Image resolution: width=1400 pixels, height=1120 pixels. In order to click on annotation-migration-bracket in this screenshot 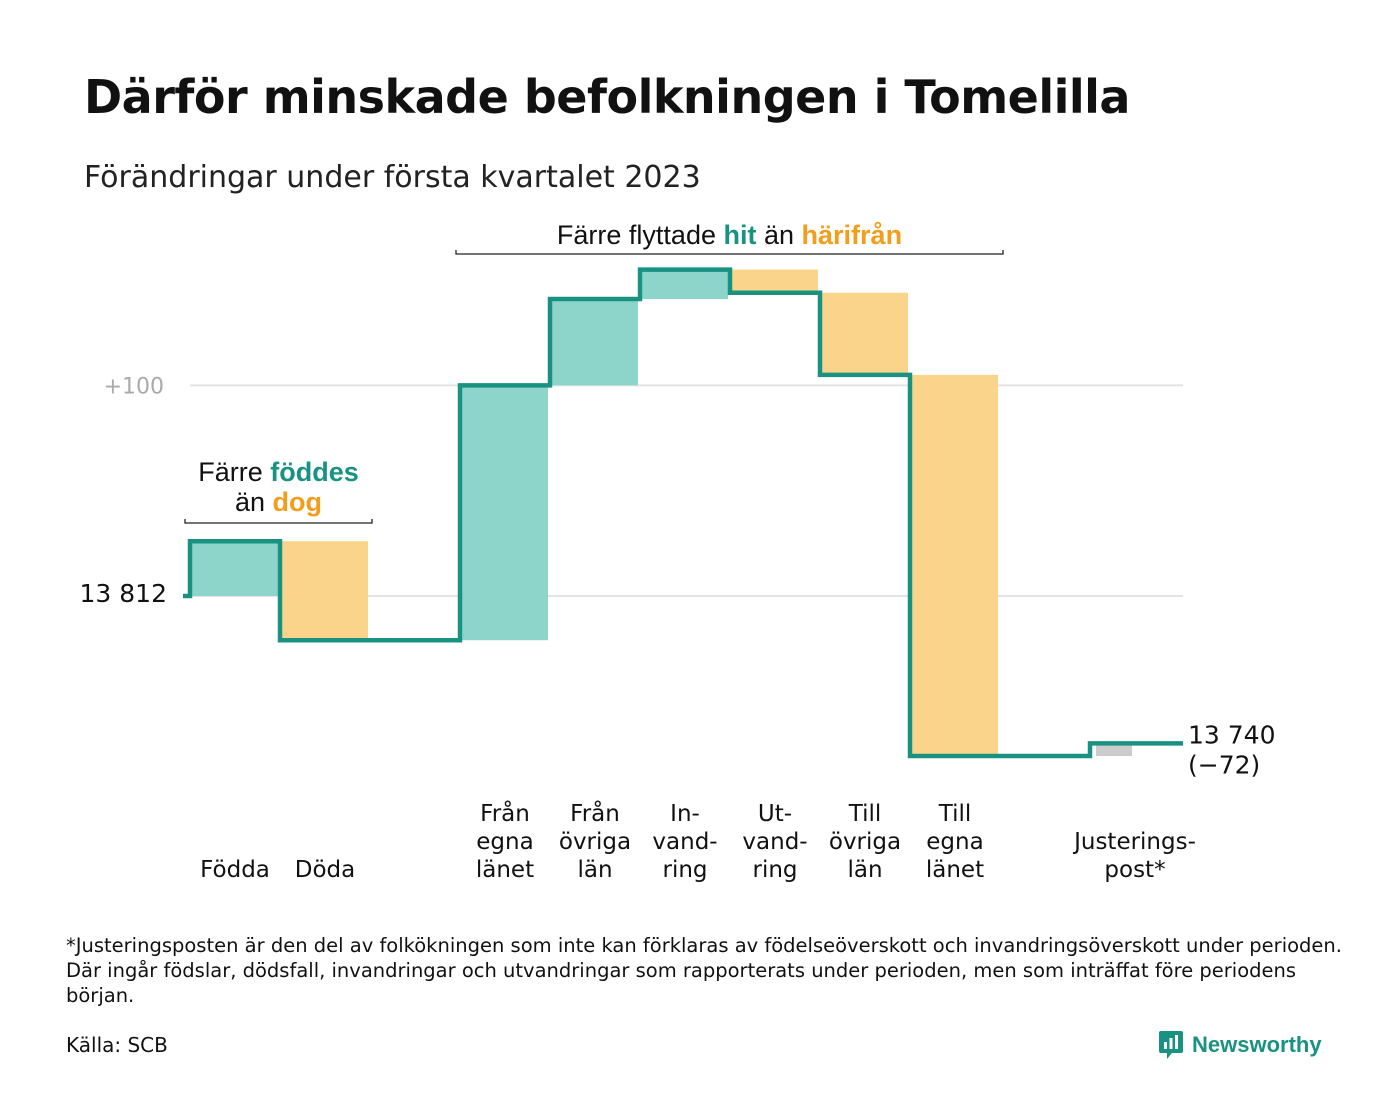, I will do `click(729, 252)`.